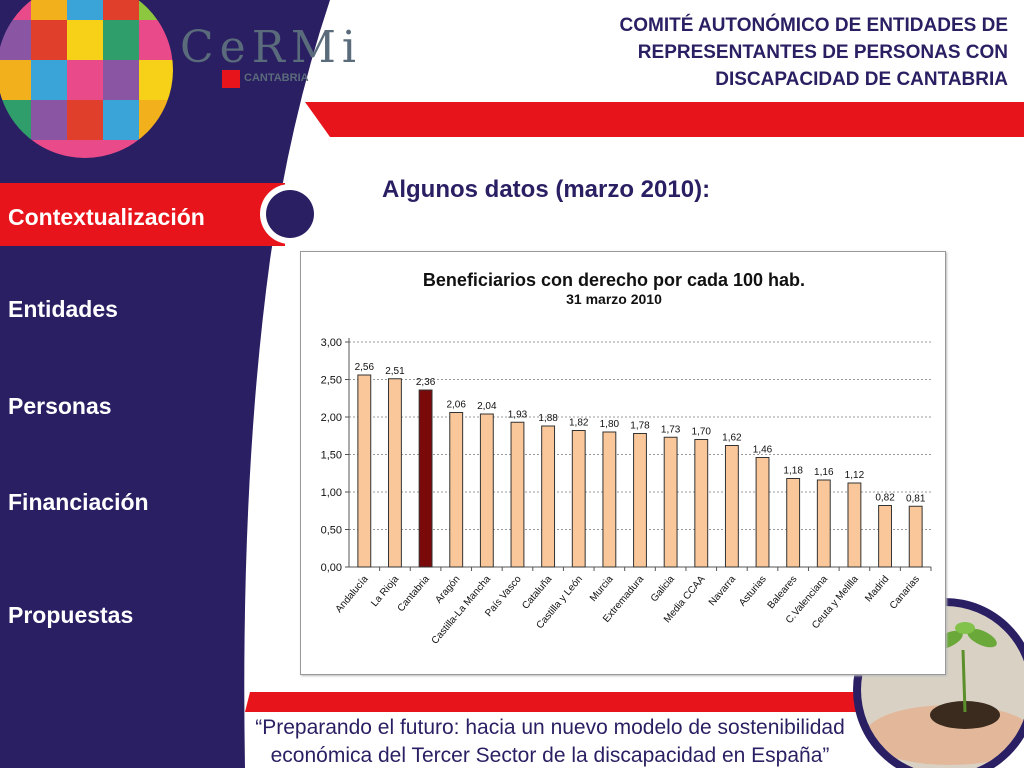 The width and height of the screenshot is (1024, 770). What do you see at coordinates (71, 615) in the screenshot?
I see `sidebar-item-propuestas: Propuestas` at bounding box center [71, 615].